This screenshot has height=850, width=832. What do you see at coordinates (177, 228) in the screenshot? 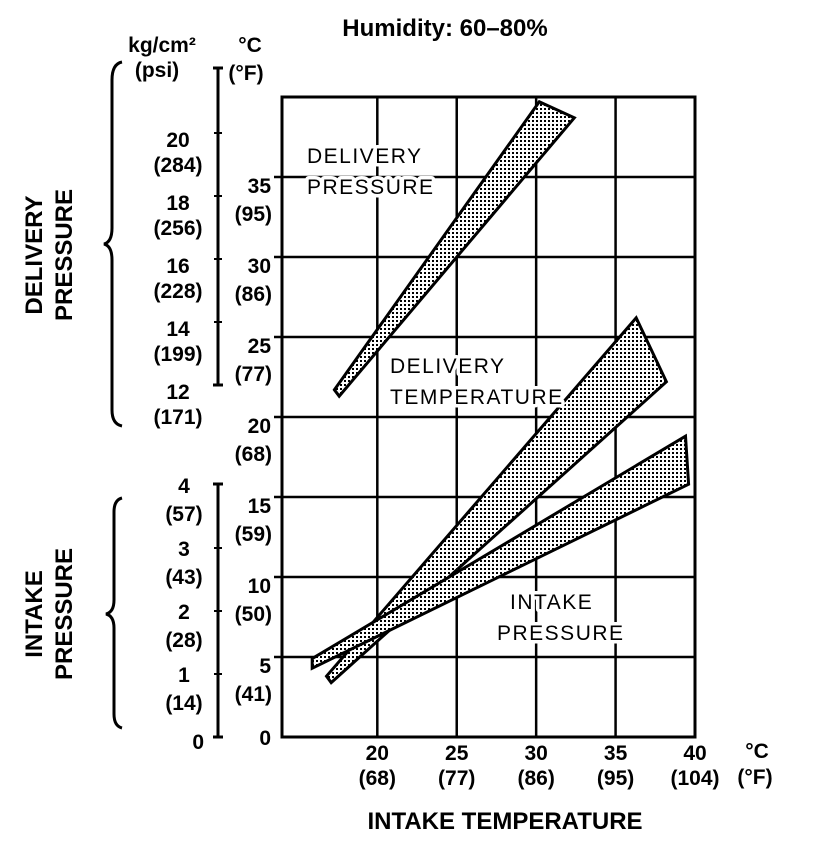
I see `delivery-pressure-tick-label-alt: (256)` at bounding box center [177, 228].